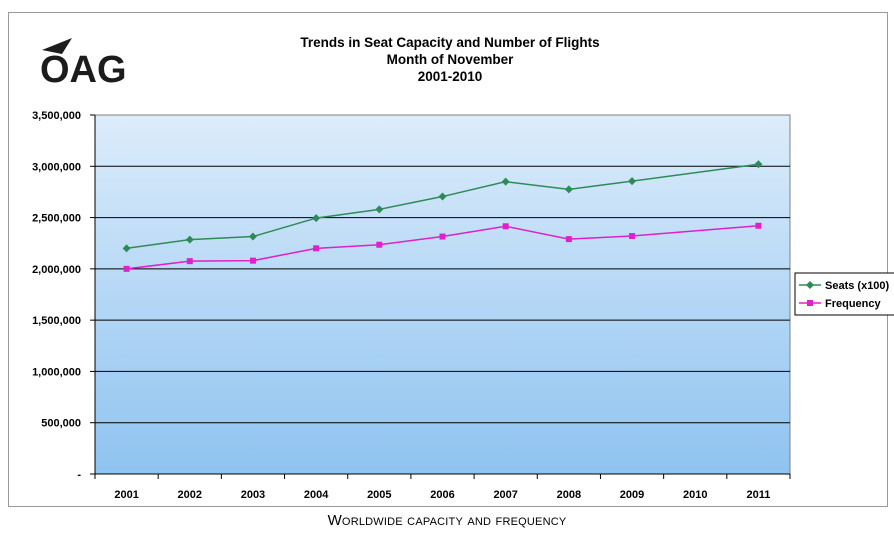 The image size is (894, 536). What do you see at coordinates (253, 495) in the screenshot?
I see `x-tick-label: 2003` at bounding box center [253, 495].